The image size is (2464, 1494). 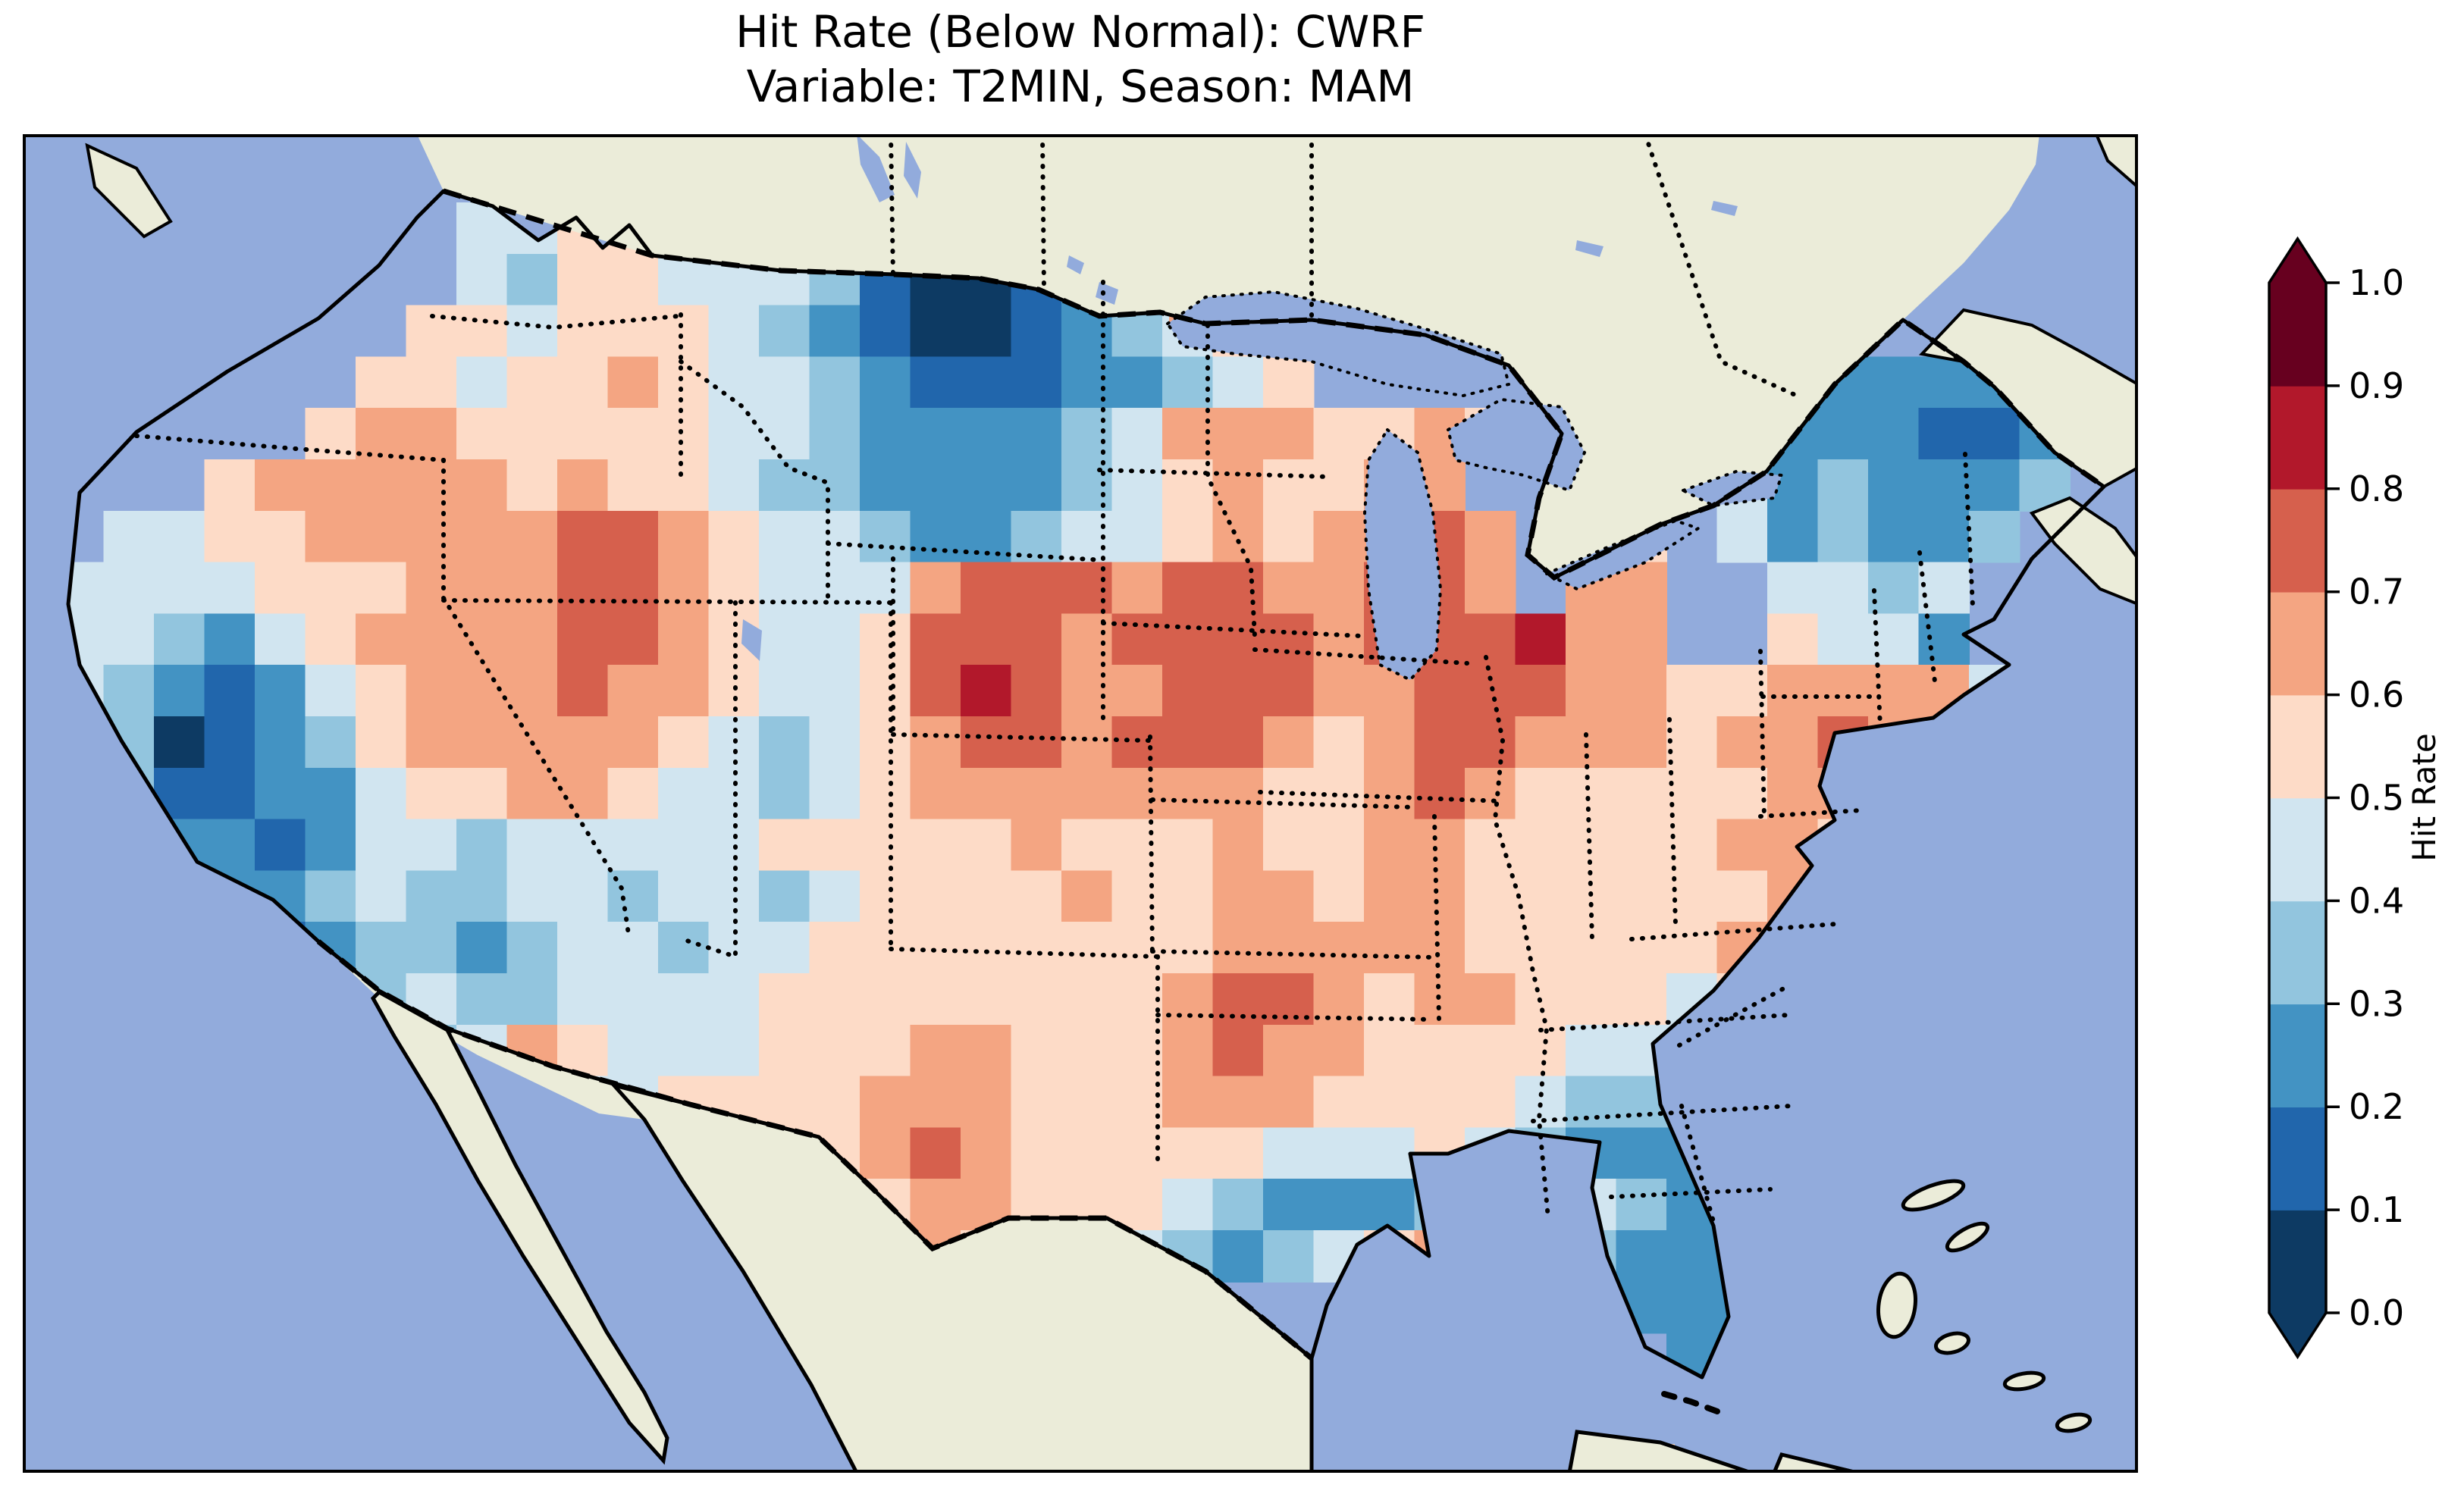 What do you see at coordinates (2297, 1335) in the screenshot?
I see `colorbar-extend-arrow-bottom` at bounding box center [2297, 1335].